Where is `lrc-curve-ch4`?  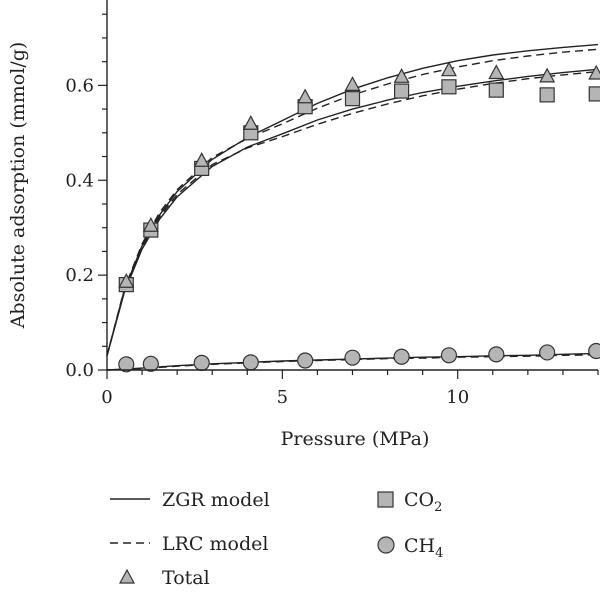 lrc-curve-ch4 is located at coordinates (352, 362).